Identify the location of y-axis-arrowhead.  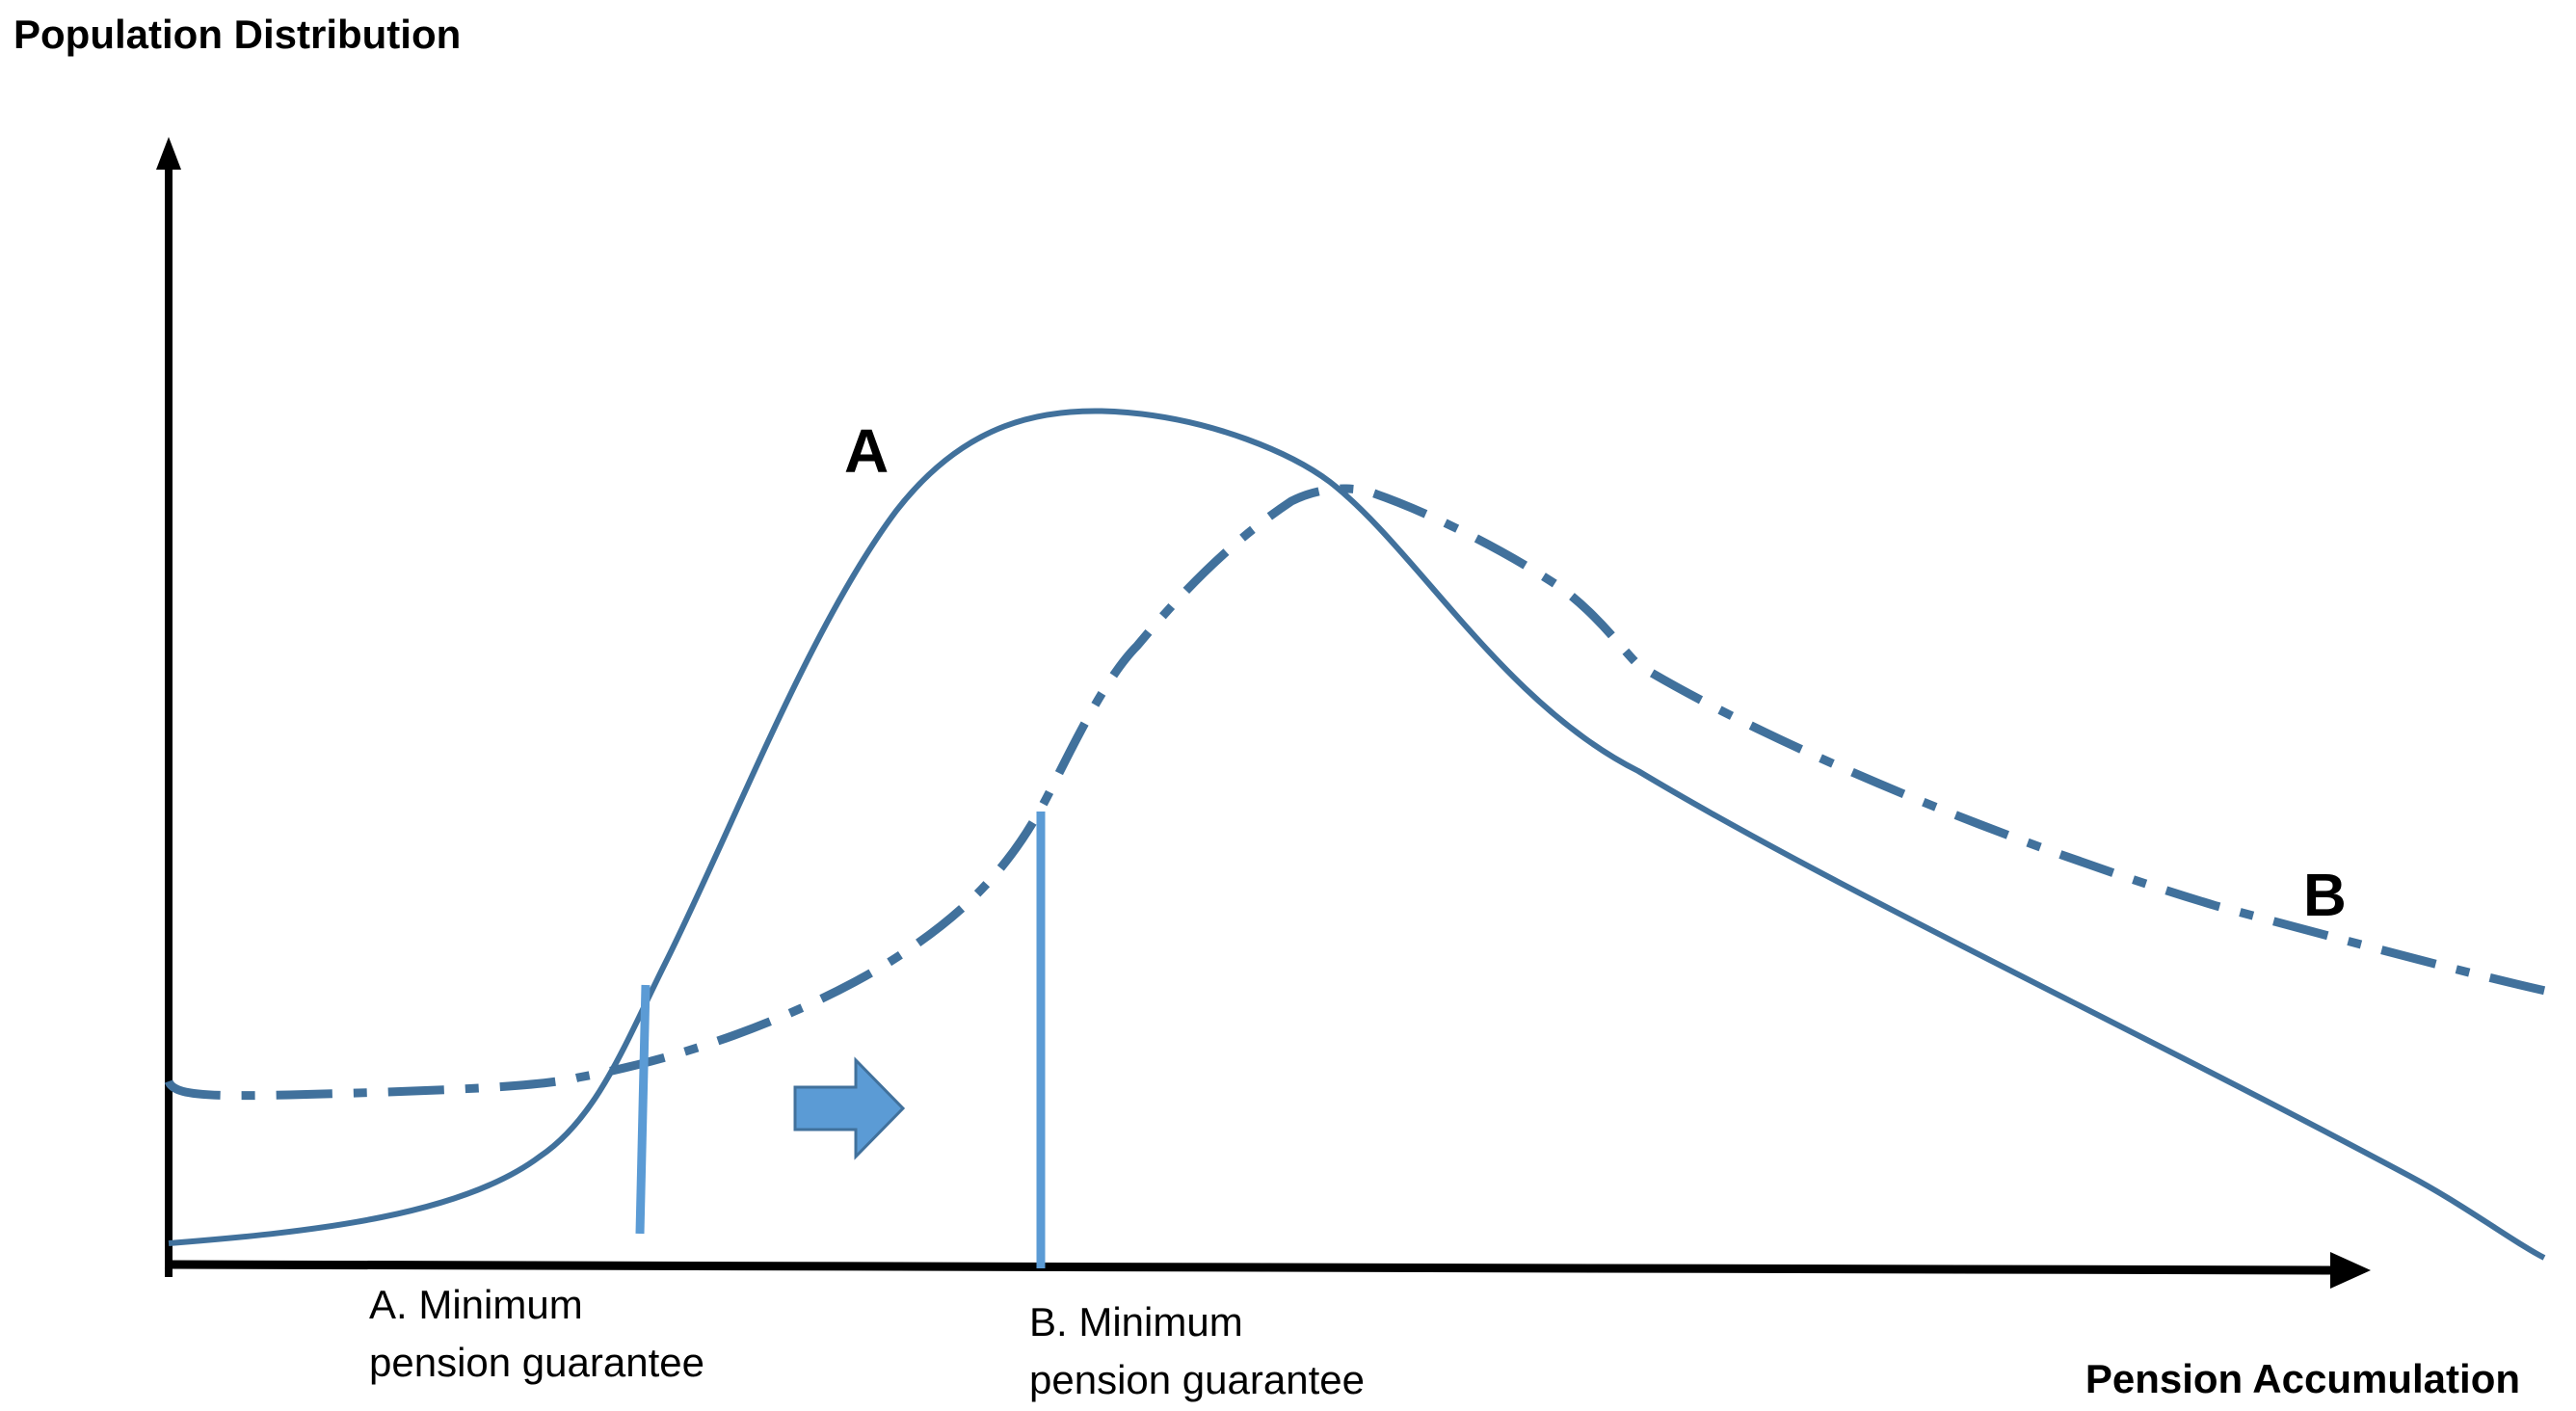
(168, 154).